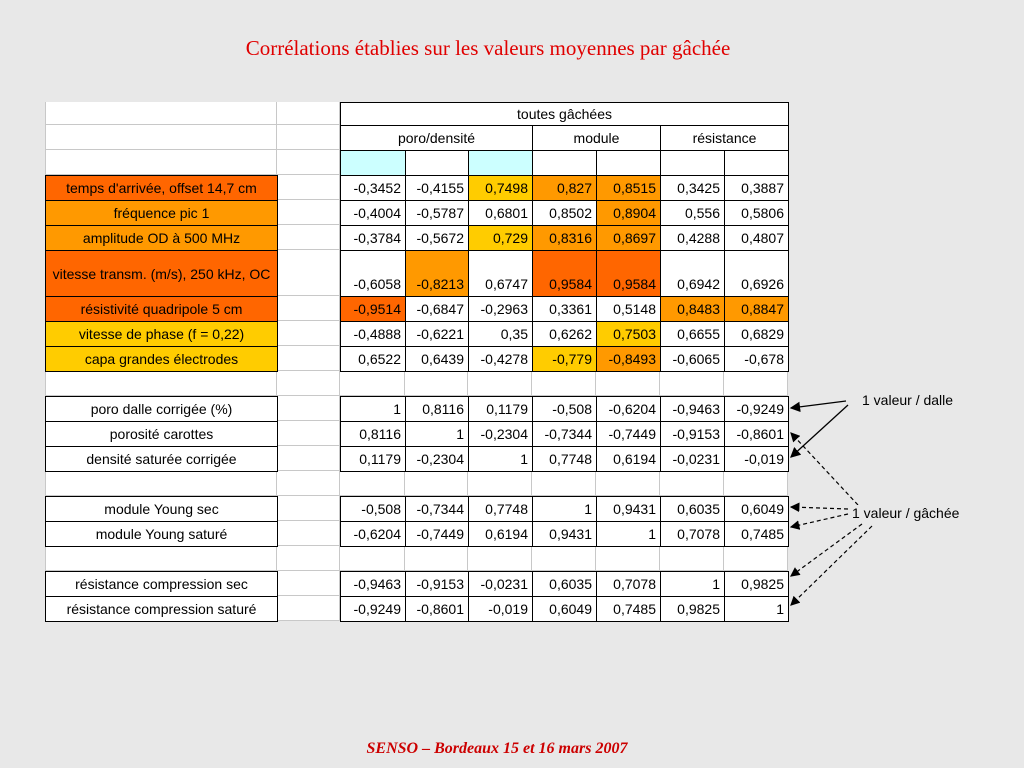 The height and width of the screenshot is (768, 1024). Describe the element at coordinates (628, 238) in the screenshot. I see `value-cell: 0,8697` at that location.